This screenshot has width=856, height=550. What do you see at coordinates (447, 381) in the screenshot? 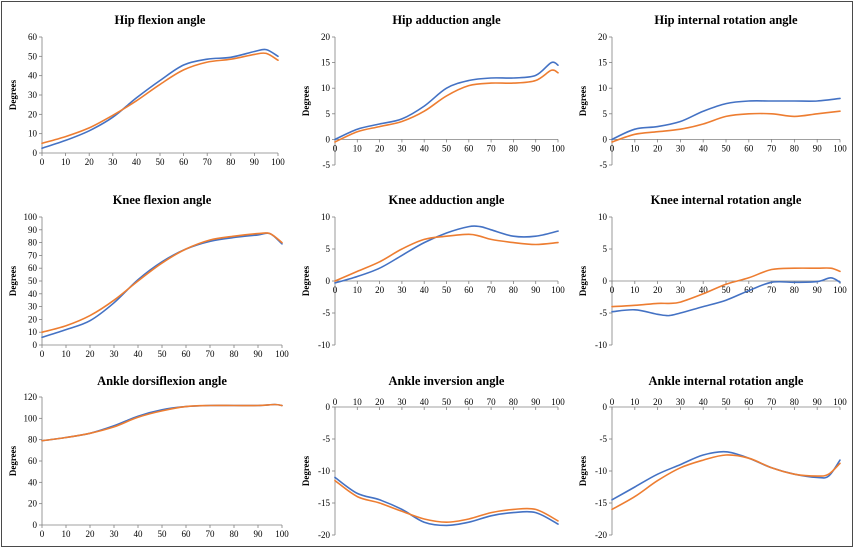
I see `chart-title: Ankle inversion angle` at bounding box center [447, 381].